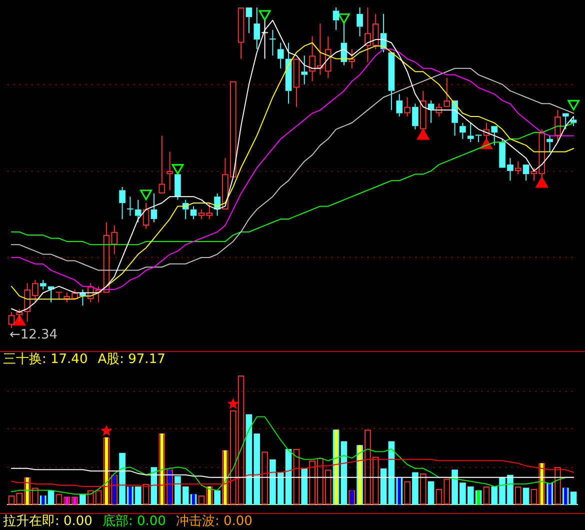 Image resolution: width=585 pixels, height=530 pixels. What do you see at coordinates (132, 359) in the screenshot?
I see `text: A股: 97.17` at bounding box center [132, 359].